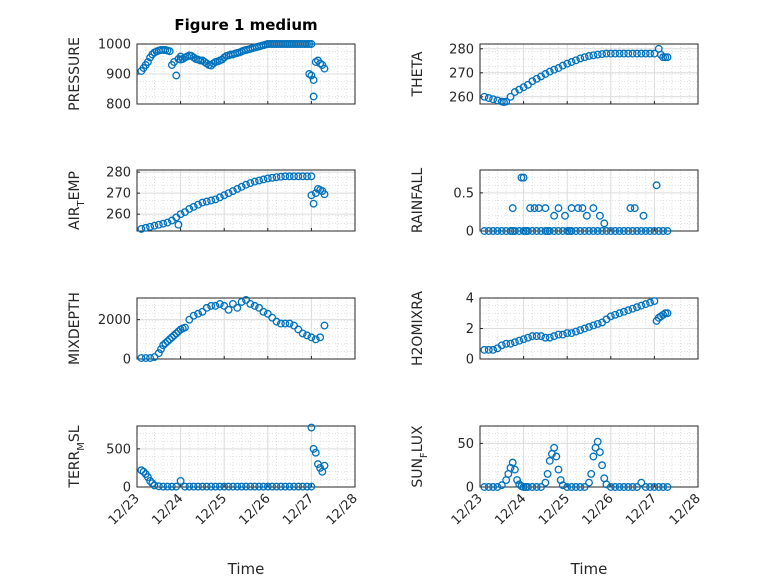  Describe the element at coordinates (461, 97) in the screenshot. I see `y-tick-label: 260` at that location.